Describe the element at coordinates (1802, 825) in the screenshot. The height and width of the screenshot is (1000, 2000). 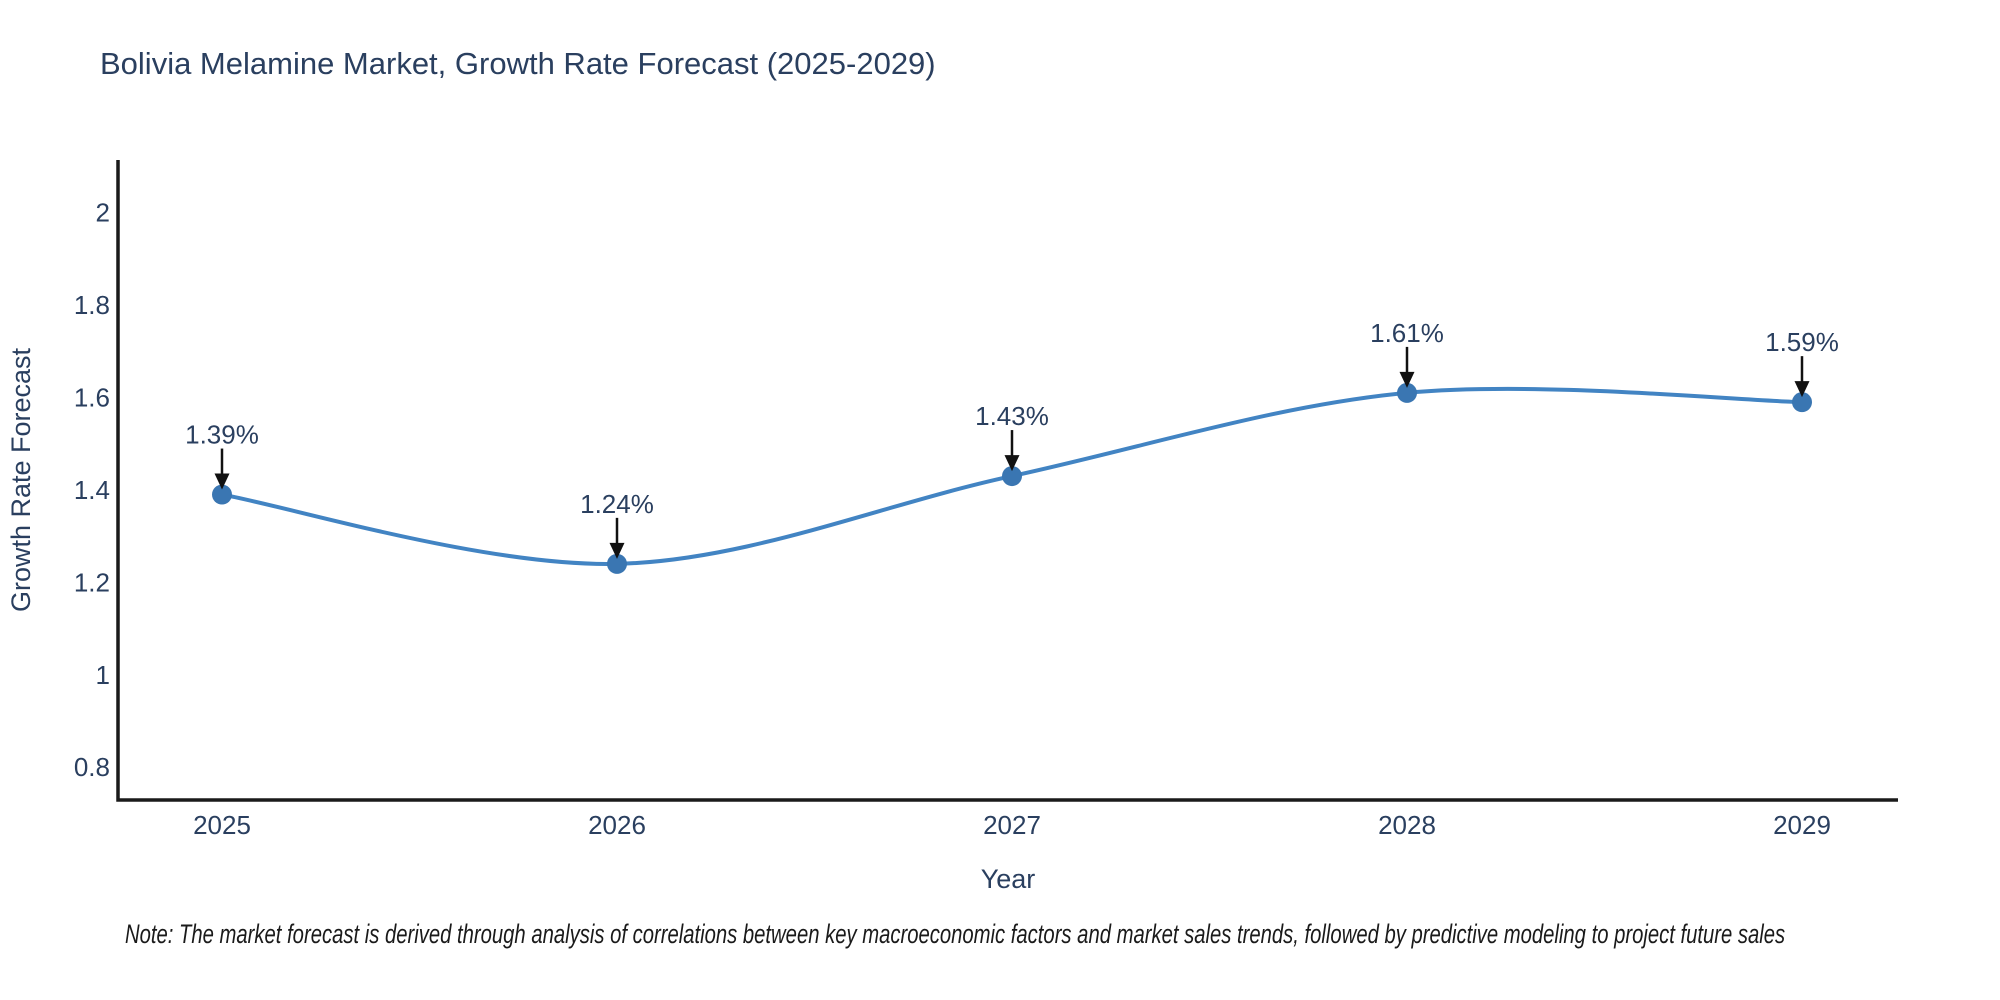
I see `x-tick-label: 2029` at that location.